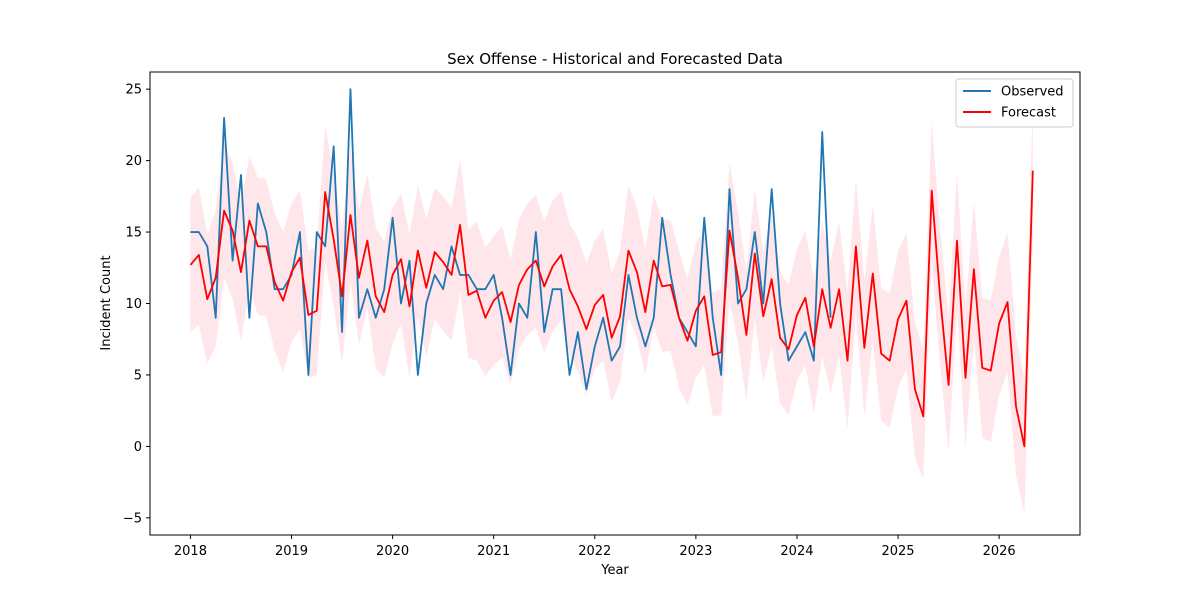 This screenshot has height=600, width=1200. I want to click on y-axis: −5 0 5 10 15 20 25, so click(136, 304).